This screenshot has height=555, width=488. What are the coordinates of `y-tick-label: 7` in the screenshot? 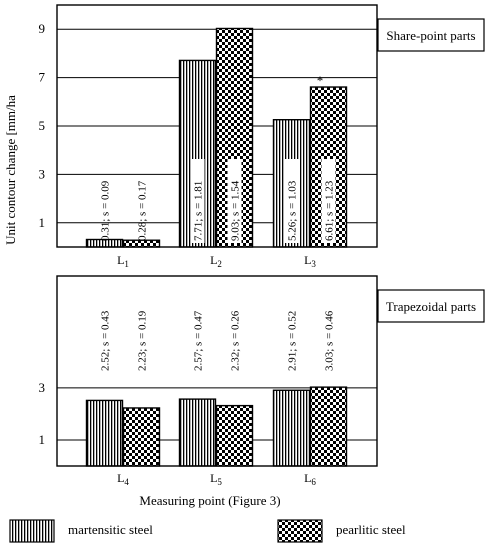 It's located at (42, 77).